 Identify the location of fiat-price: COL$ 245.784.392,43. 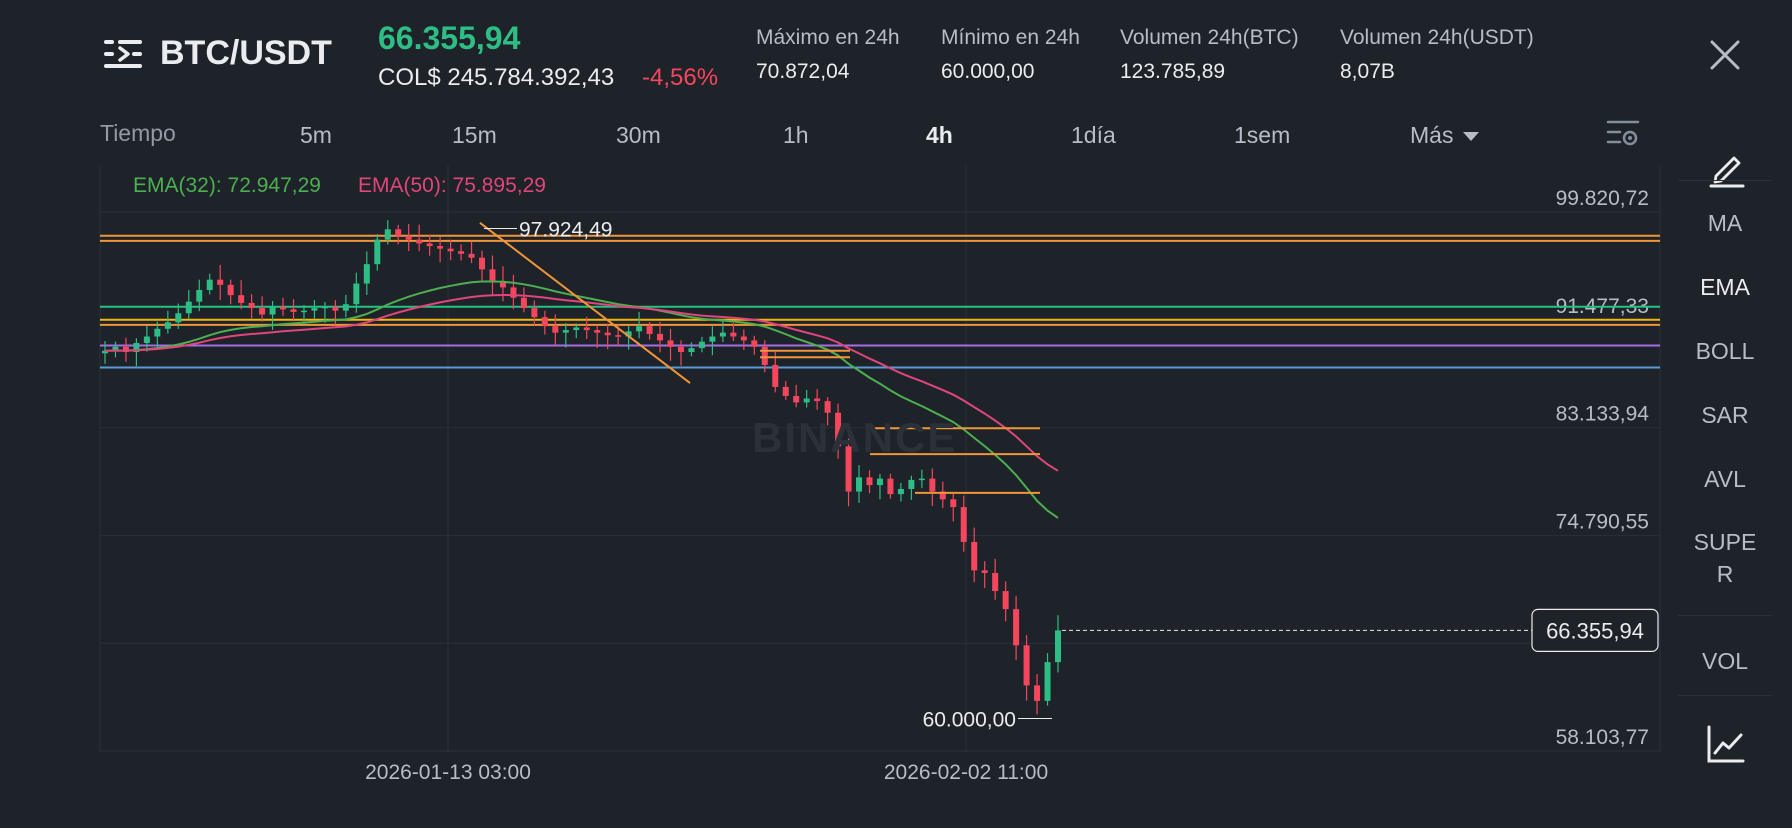
(496, 77).